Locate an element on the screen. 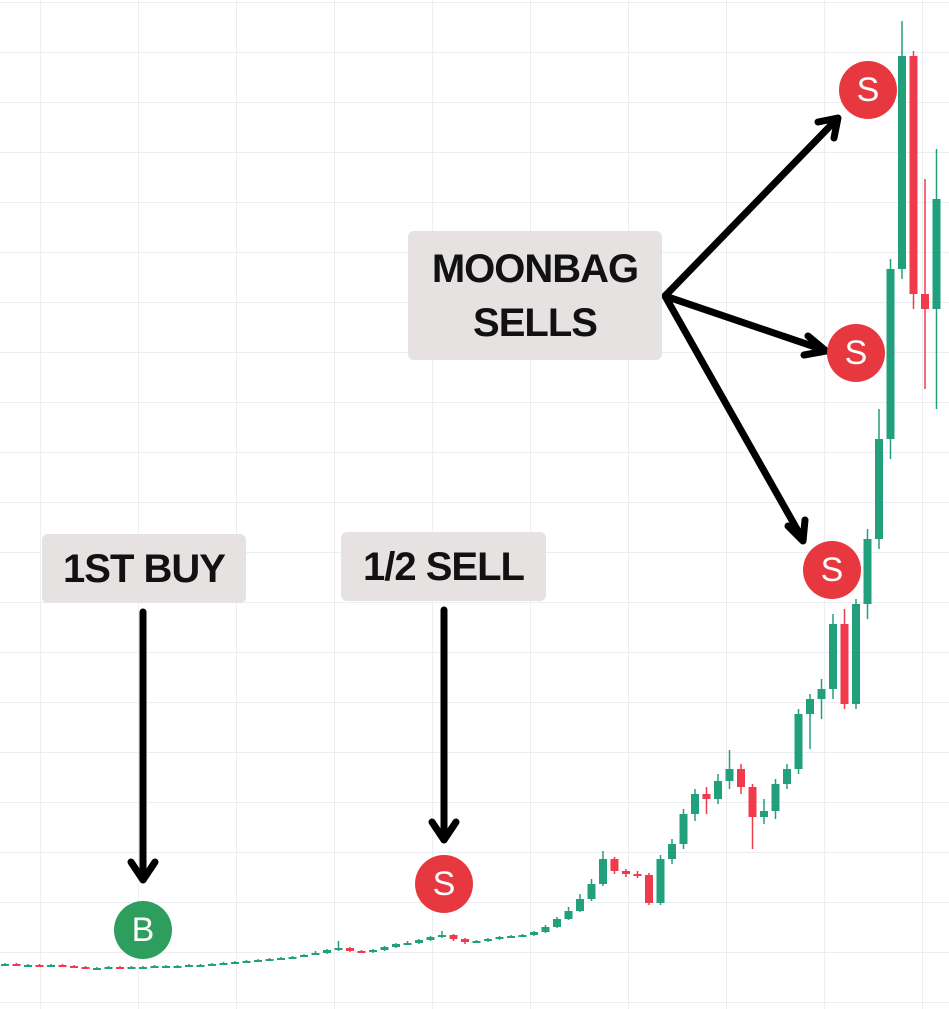 Image resolution: width=949 pixels, height=1009 pixels. annotation: MOONBAG SELLS is located at coordinates (535, 295).